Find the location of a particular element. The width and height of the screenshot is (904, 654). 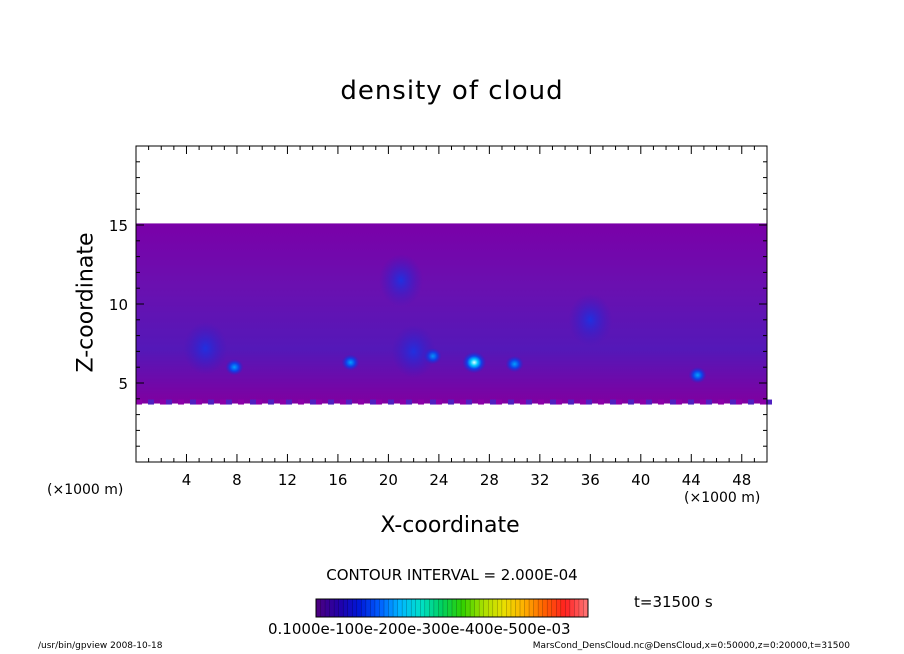

x-tick-label: 48 is located at coordinates (741, 480).